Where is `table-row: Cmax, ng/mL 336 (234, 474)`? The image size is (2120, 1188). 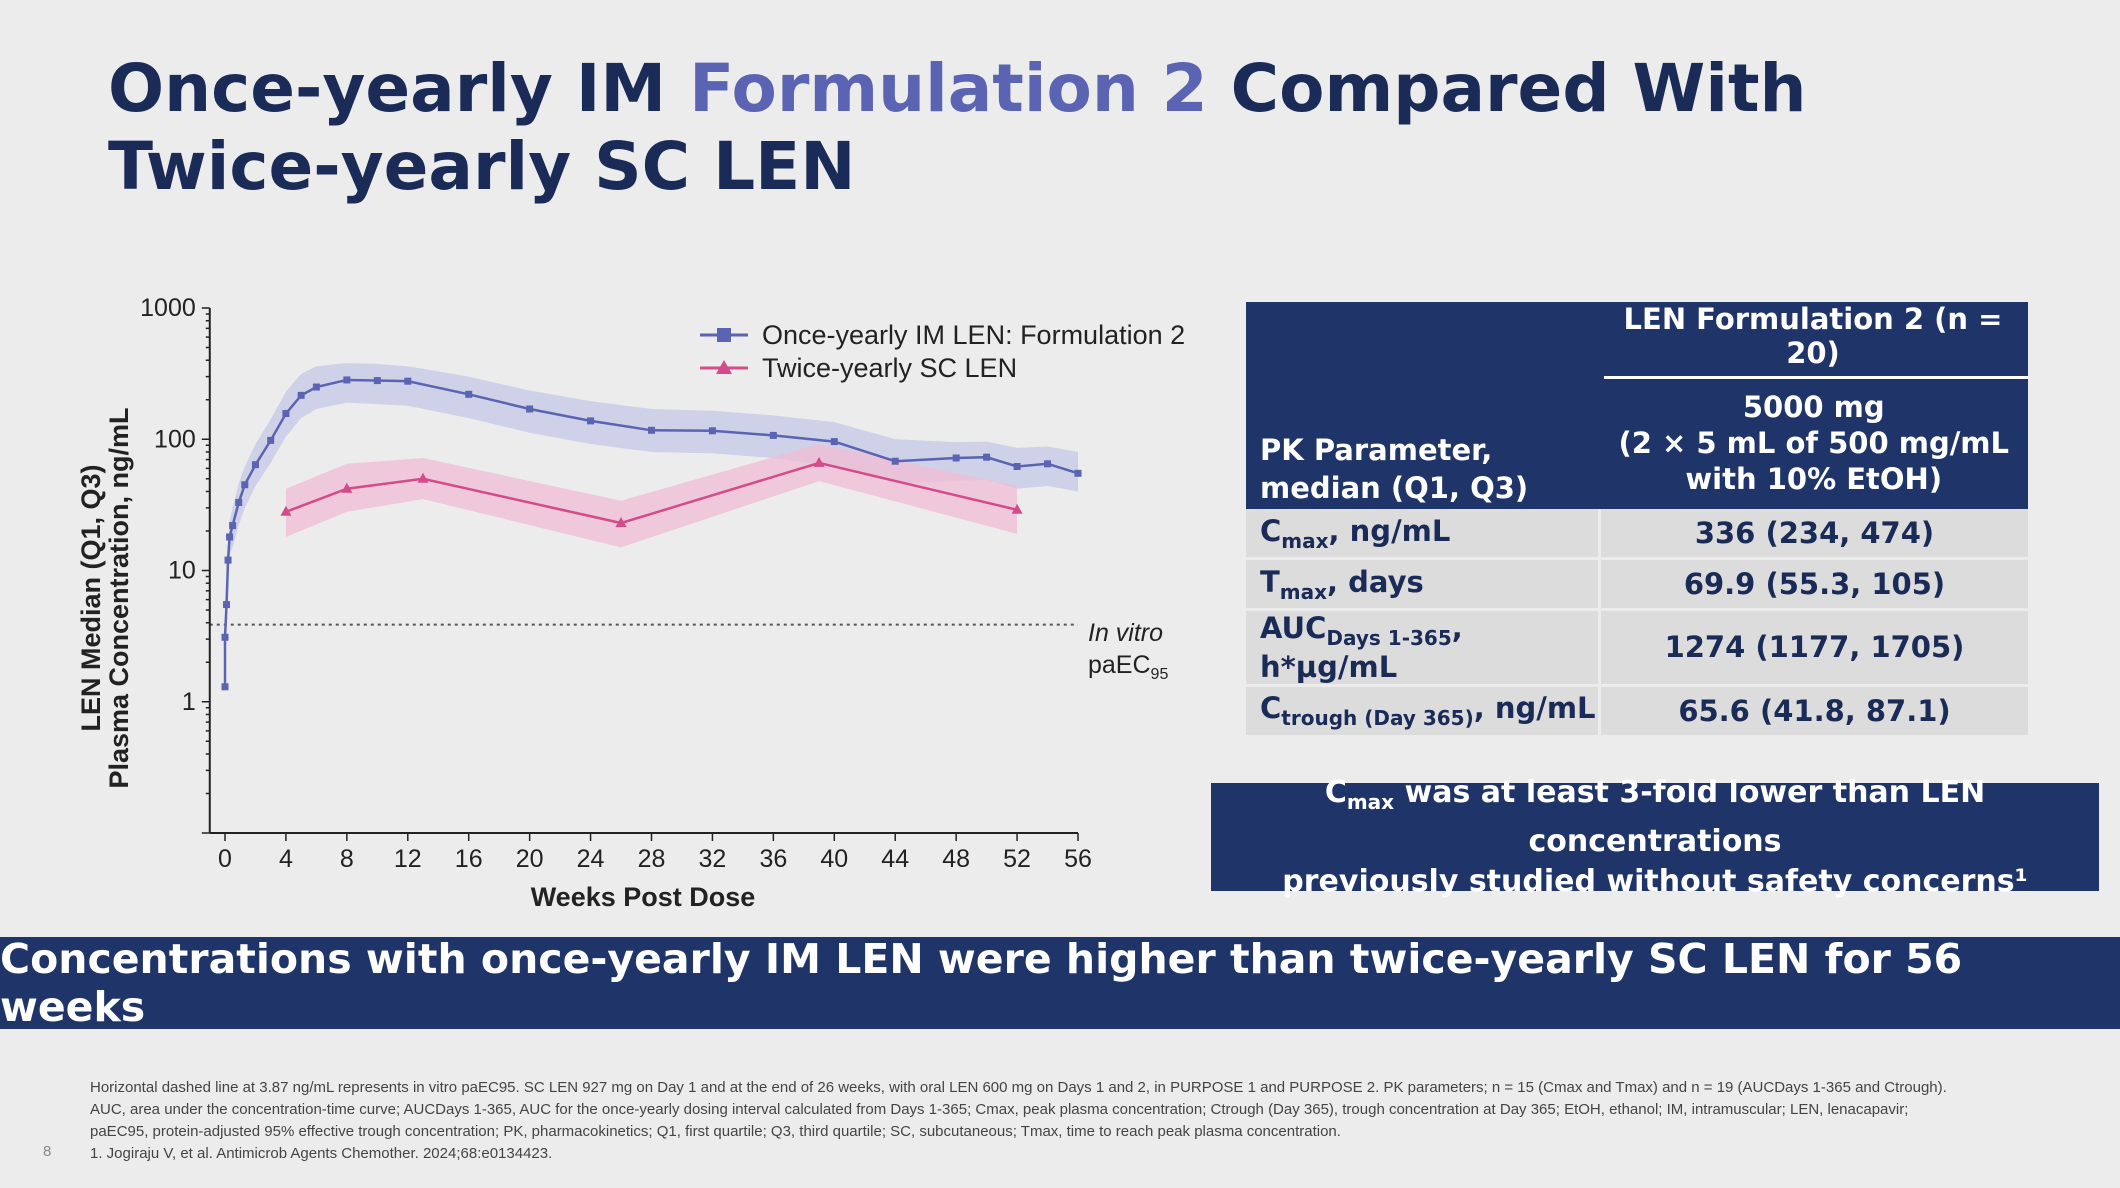 table-row: Cmax, ng/mL 336 (234, 474) is located at coordinates (1637, 534).